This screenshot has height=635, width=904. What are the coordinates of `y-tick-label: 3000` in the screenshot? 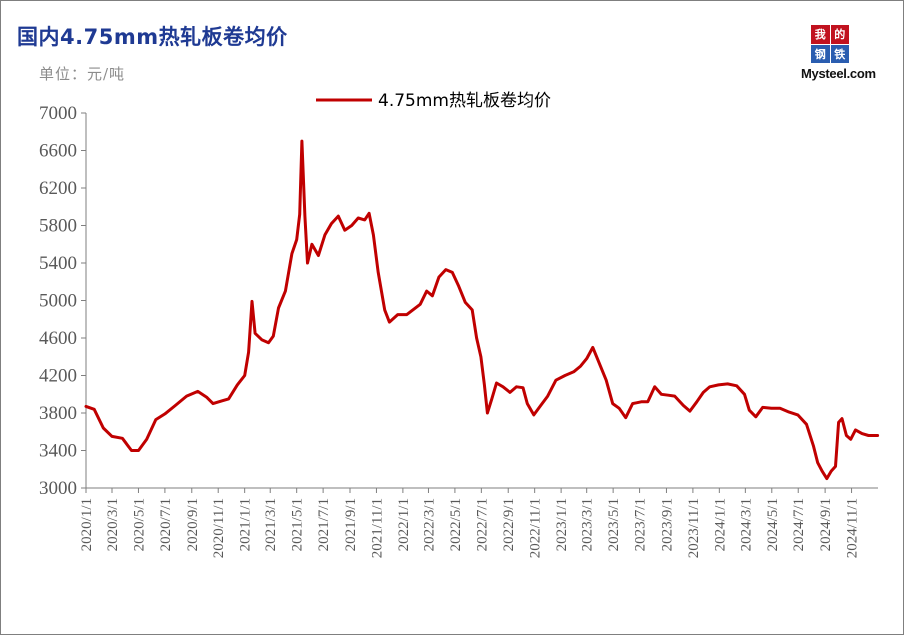 It's located at (58, 488).